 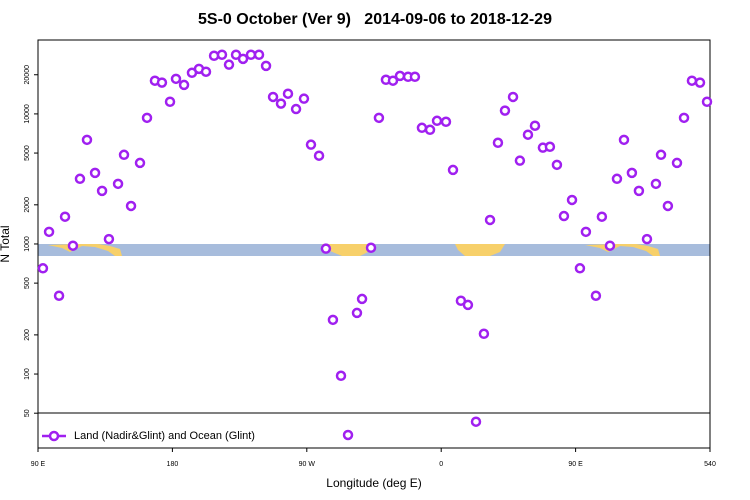 I want to click on y-tick-label: 10000, so click(x=27, y=114).